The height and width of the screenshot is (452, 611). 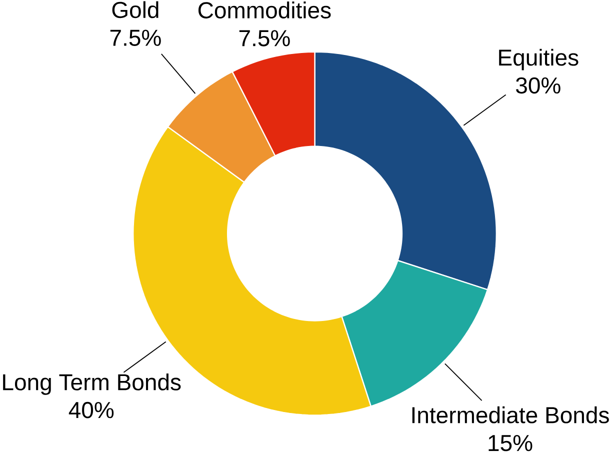 I want to click on data-label: 40%, so click(x=91, y=410).